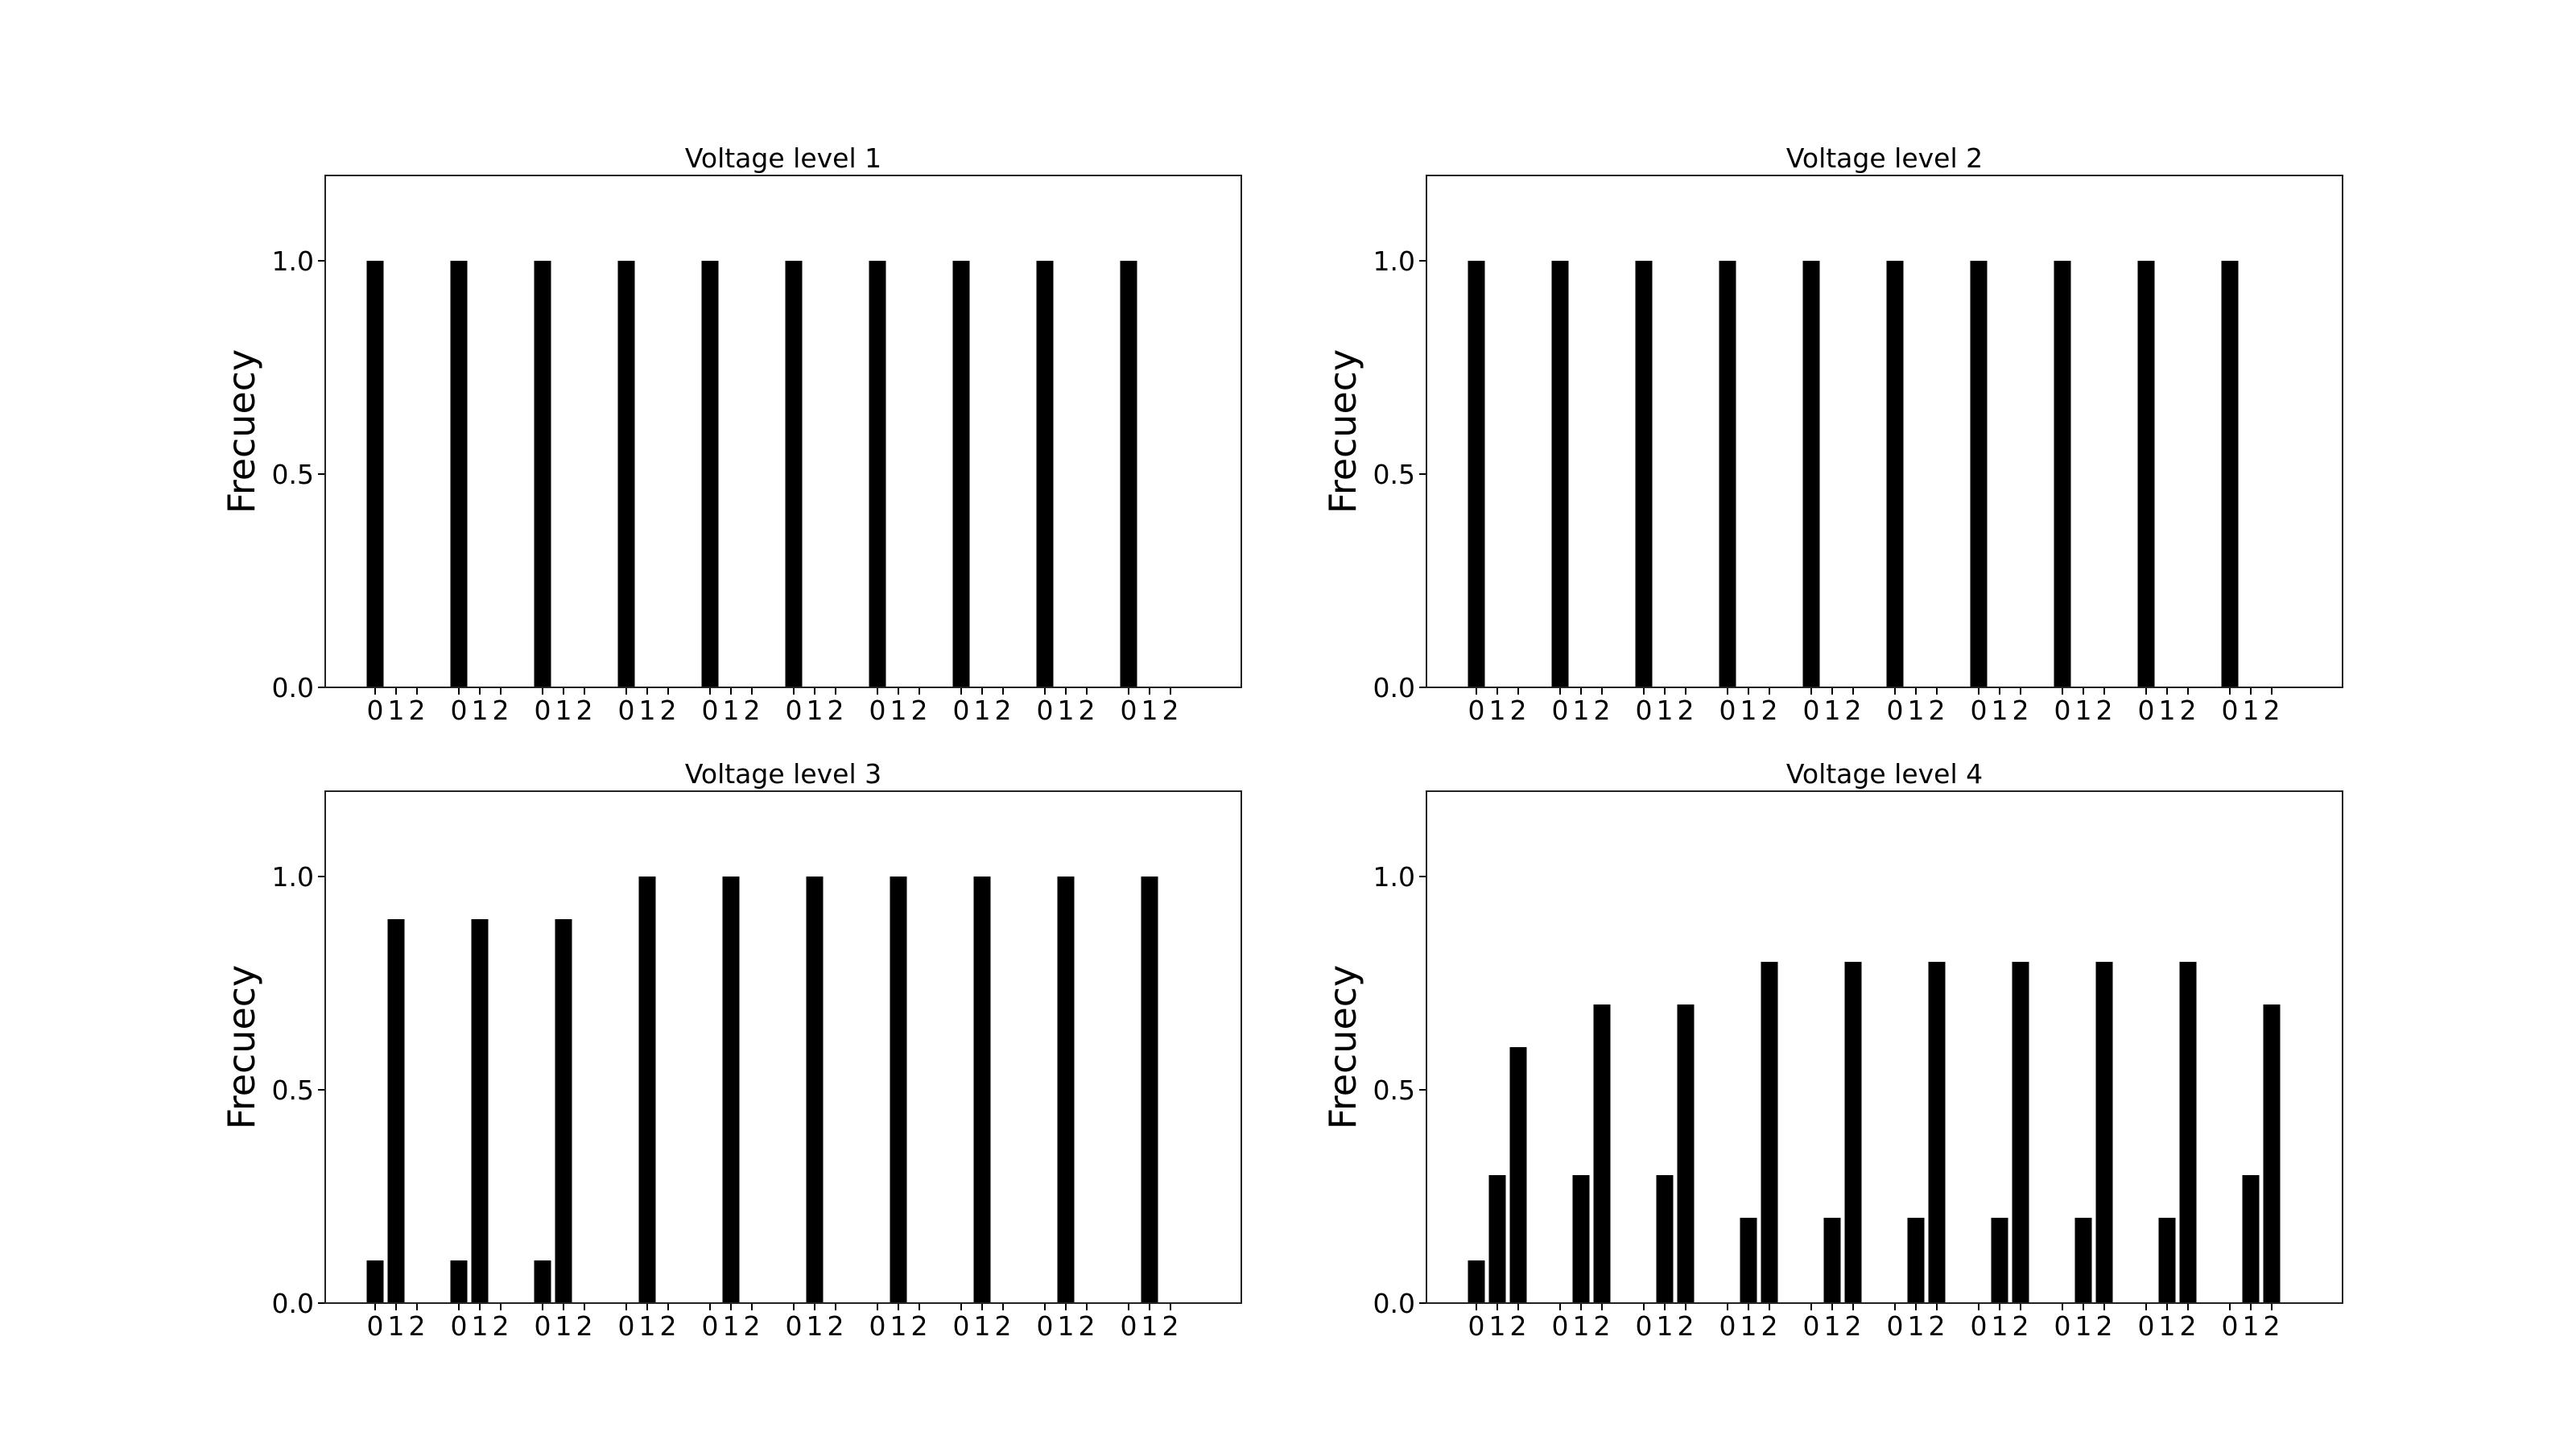 This screenshot has height=1452, width=2576. Describe the element at coordinates (1394, 687) in the screenshot. I see `y-tick-label: 0.0` at that location.